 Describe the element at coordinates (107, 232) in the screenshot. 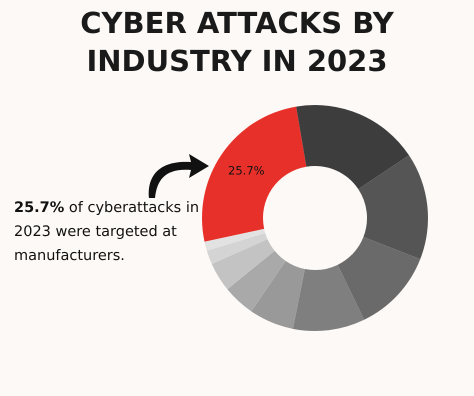

I see `text: 25.7% of cyberattacks in 2023 were targeted at manufacturers.` at that location.